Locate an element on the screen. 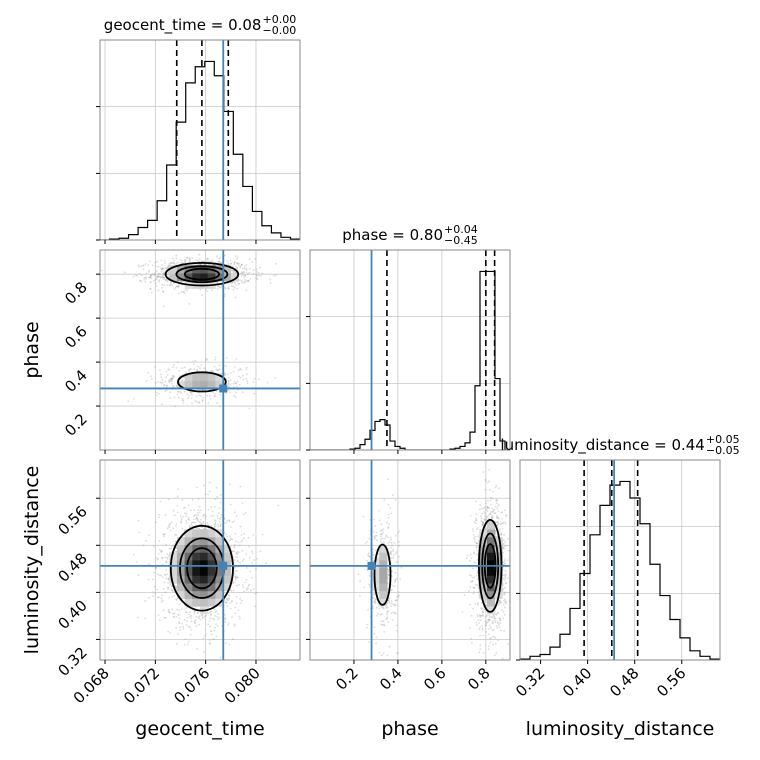 This screenshot has width=760, height=760. x-axis-label: phase is located at coordinates (409, 729).